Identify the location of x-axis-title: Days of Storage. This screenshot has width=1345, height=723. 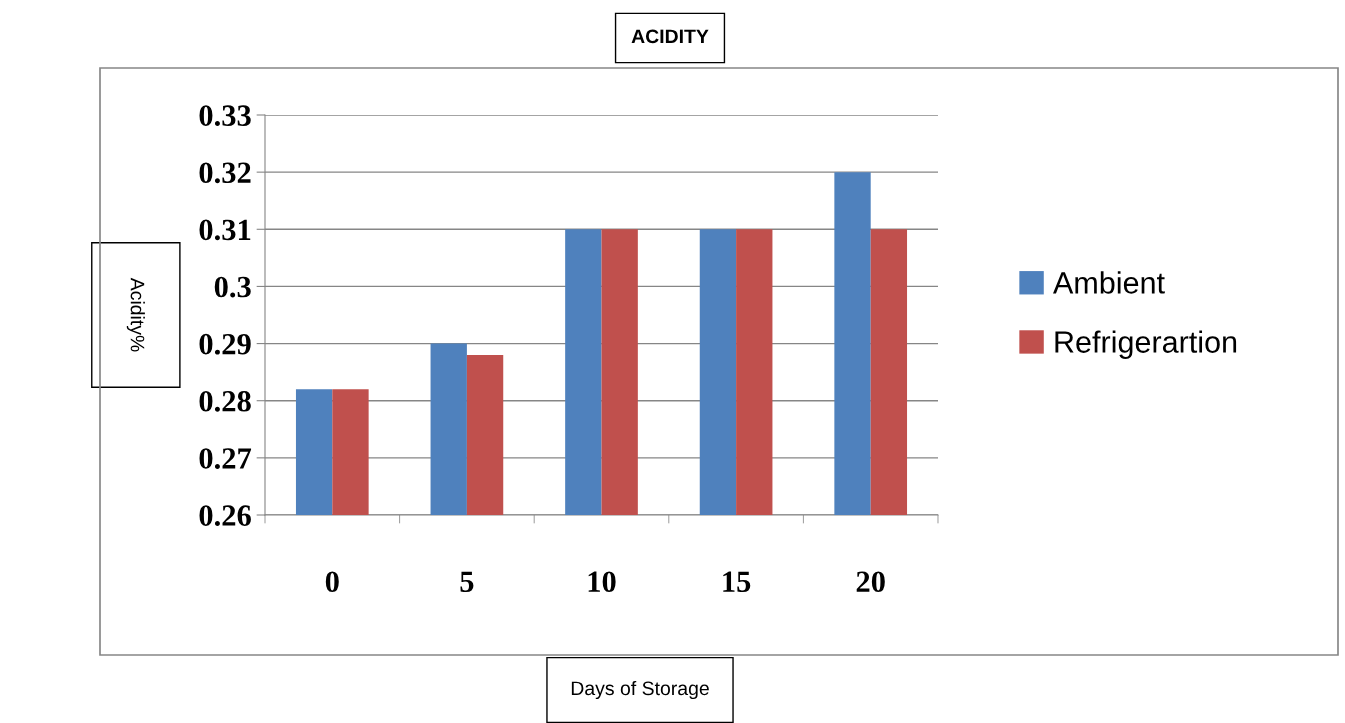
(640, 690).